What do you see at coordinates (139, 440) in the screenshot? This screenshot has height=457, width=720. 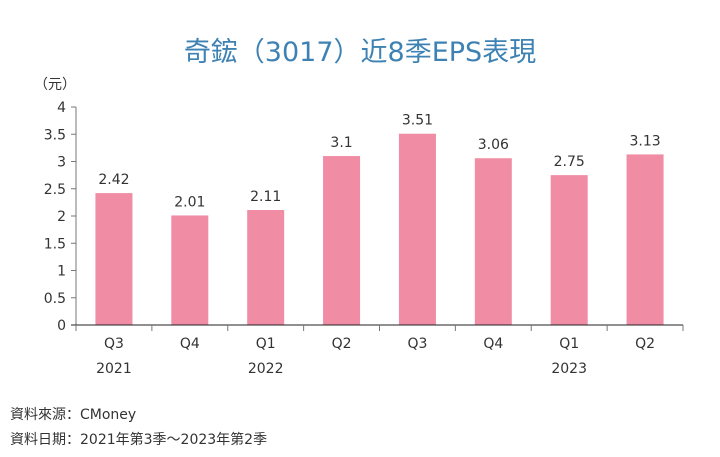 I see `date-range-note: 資料日期：2021年第3季～2023年第2季` at bounding box center [139, 440].